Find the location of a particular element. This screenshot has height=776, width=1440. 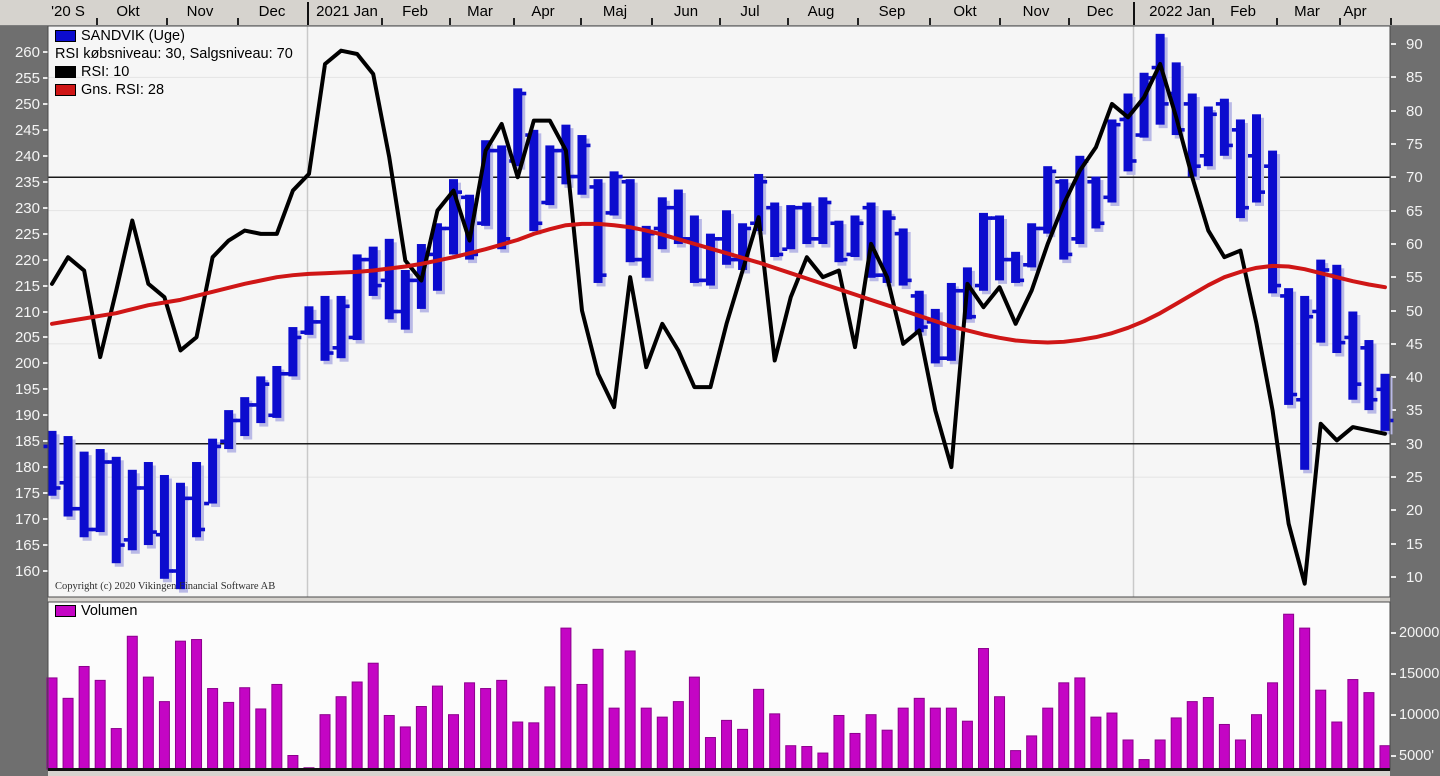

rsi-axis-label: 30 is located at coordinates (1414, 444).